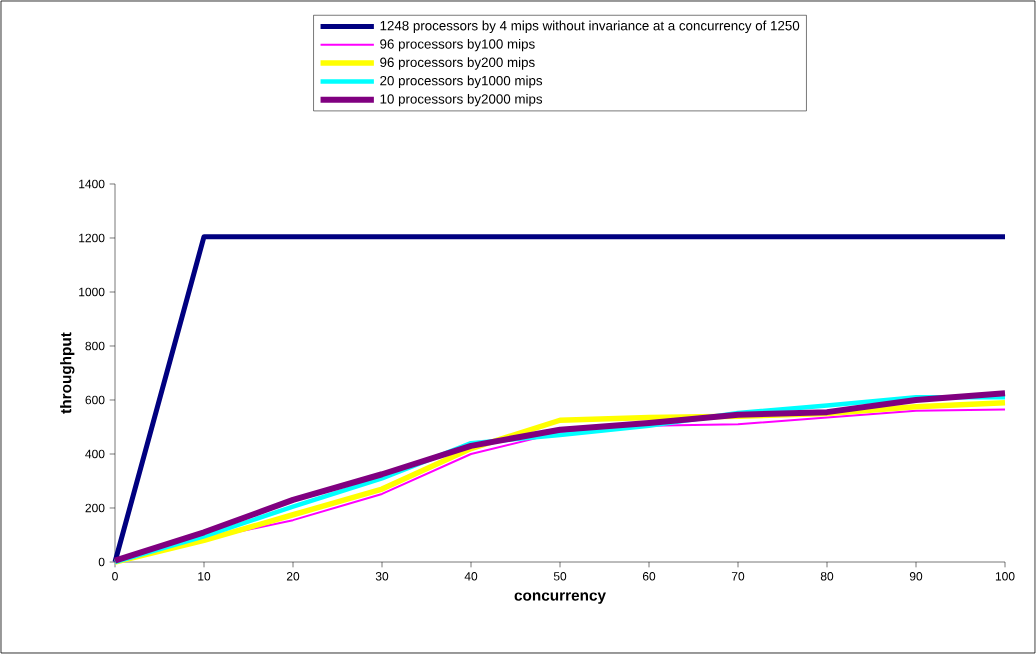  I want to click on x-tick-label: 100, so click(1005, 576).